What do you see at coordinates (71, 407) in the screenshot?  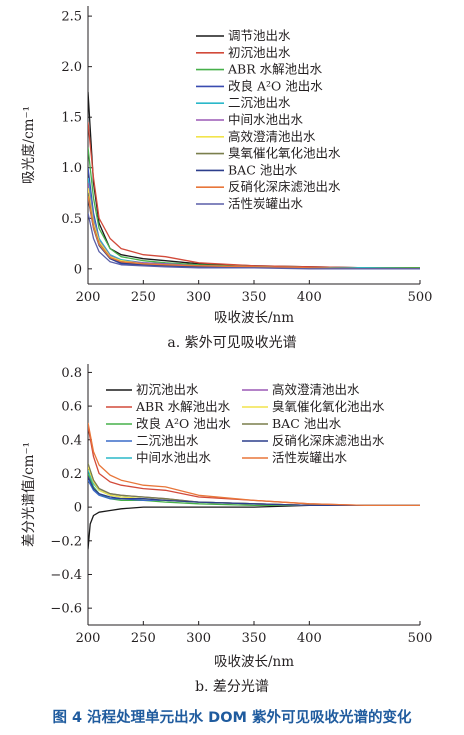 I see `y-tick-label: 0.6` at bounding box center [71, 407].